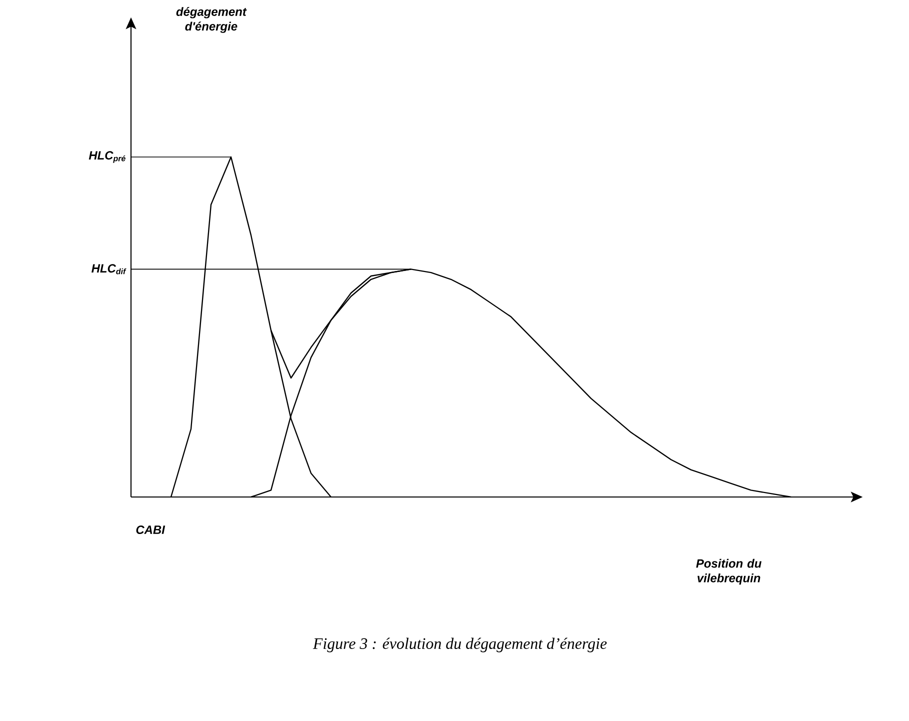 The image size is (909, 721). What do you see at coordinates (107, 157) in the screenshot?
I see `ref-line-label: HLC$_{pré}$` at bounding box center [107, 157].